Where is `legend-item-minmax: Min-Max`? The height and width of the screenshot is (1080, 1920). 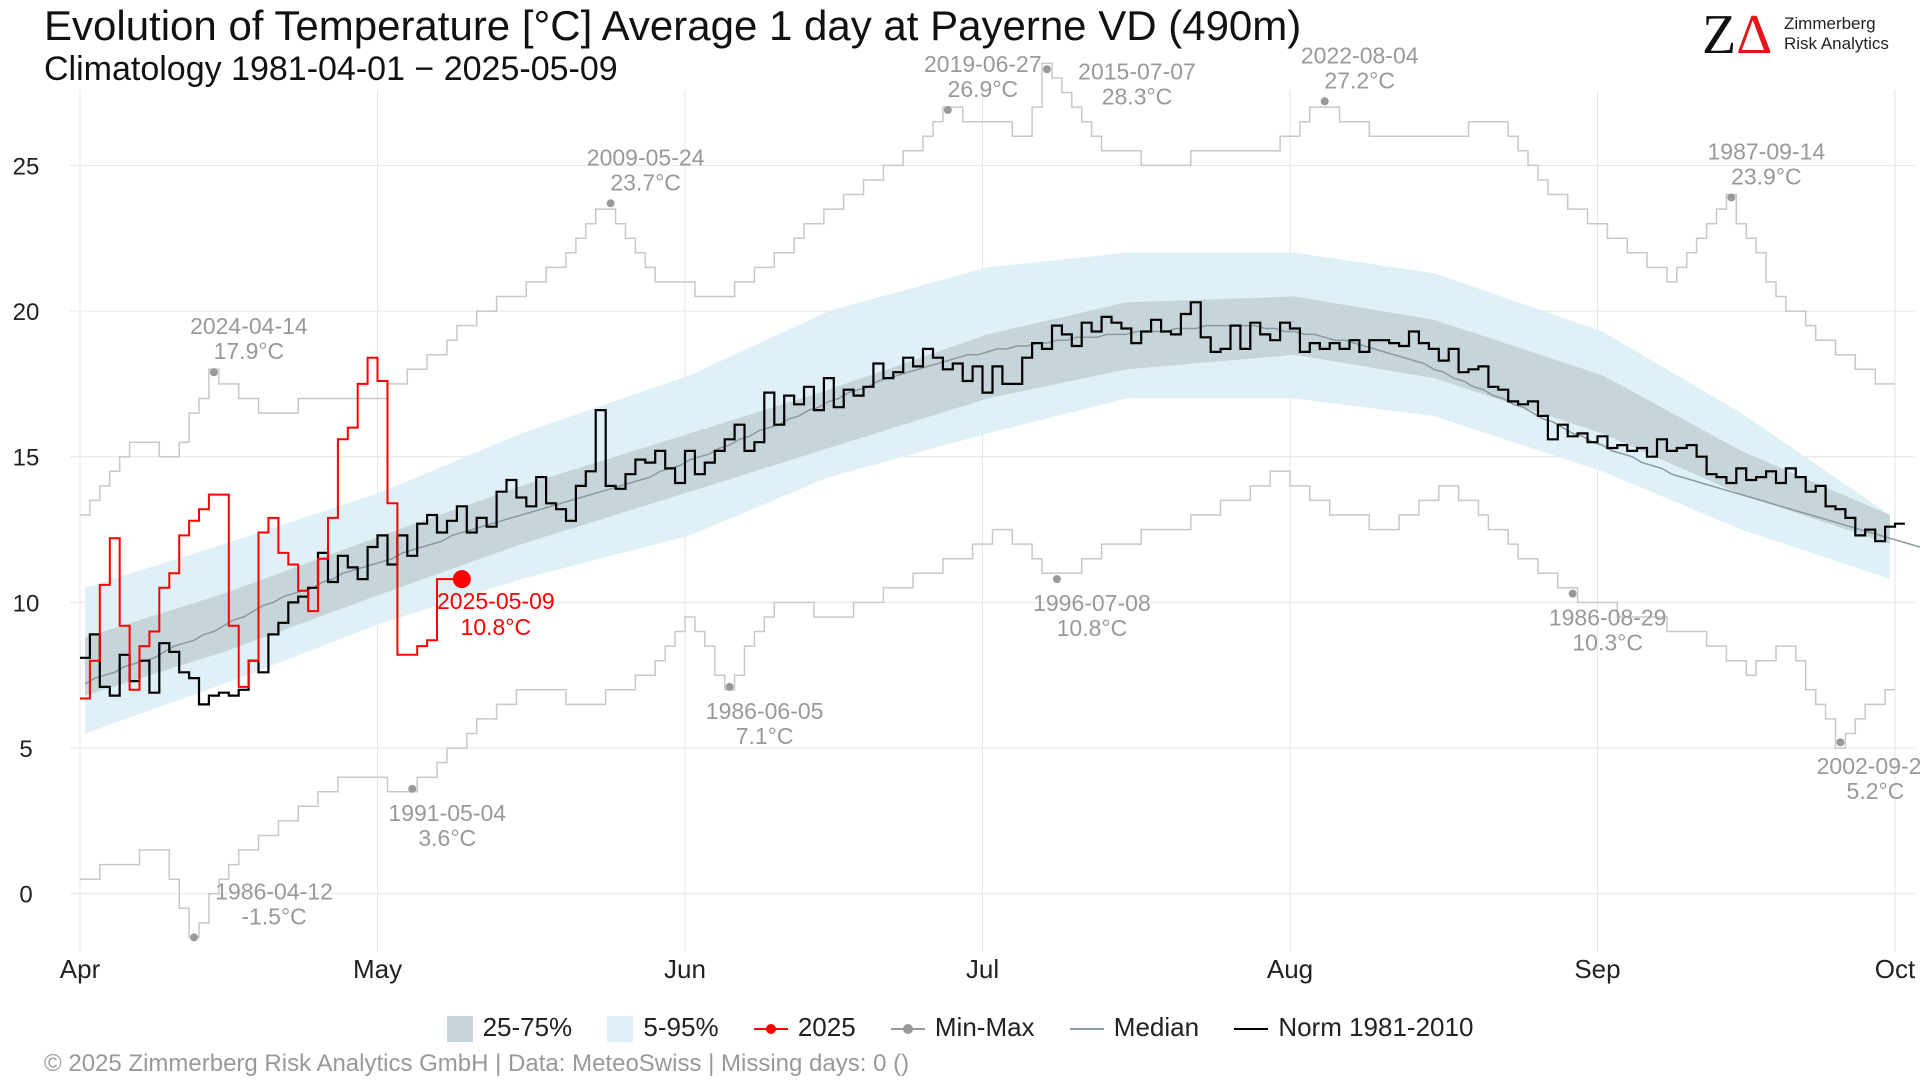 legend-item-minmax: Min-Max is located at coordinates (962, 1027).